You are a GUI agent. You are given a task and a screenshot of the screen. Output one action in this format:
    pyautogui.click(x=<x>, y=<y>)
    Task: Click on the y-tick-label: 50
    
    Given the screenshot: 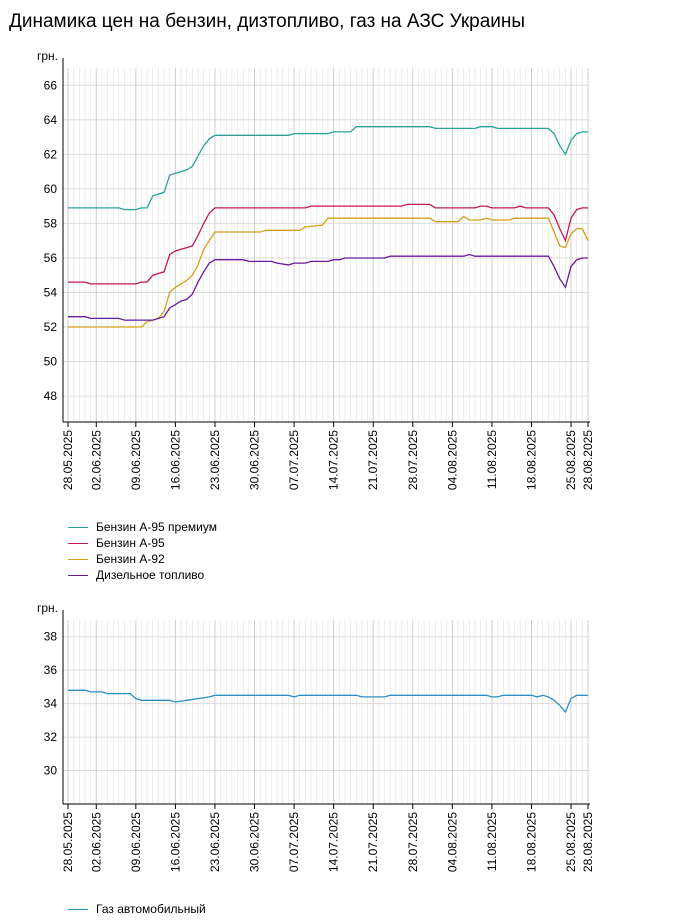 What is the action you would take?
    pyautogui.click(x=51, y=362)
    